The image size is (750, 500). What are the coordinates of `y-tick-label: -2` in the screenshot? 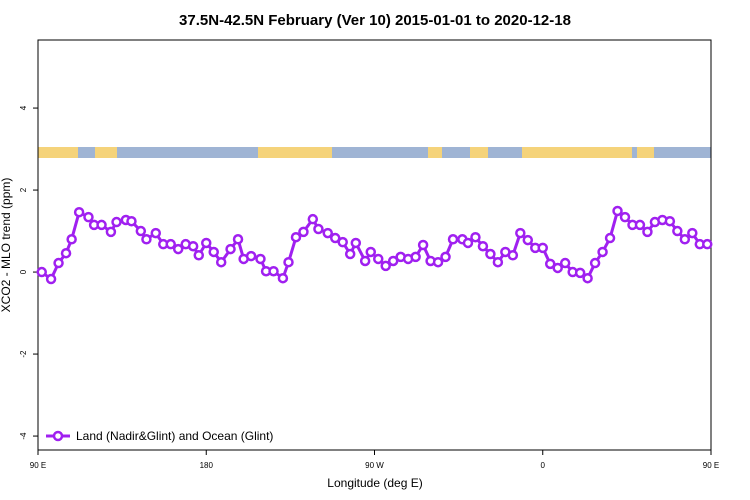 It's located at (23, 354).